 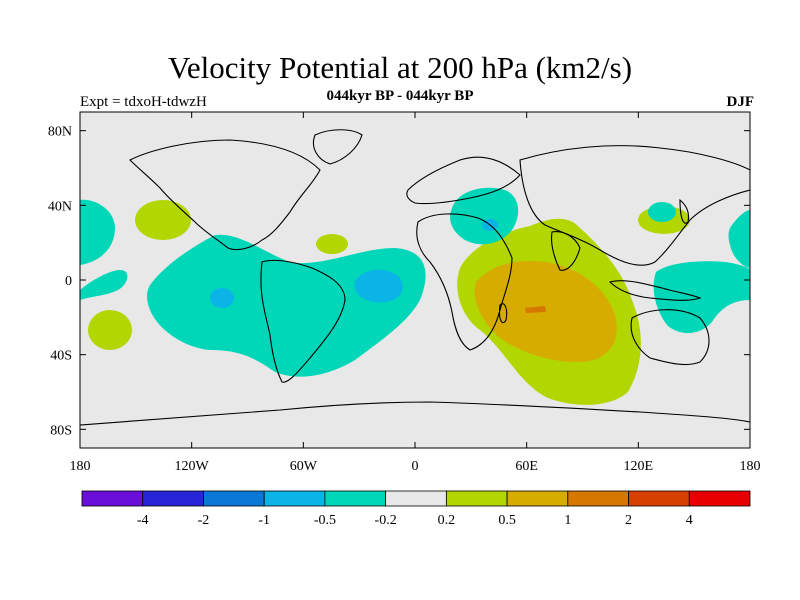 I want to click on map-title: Velocity Potential at 200 hPa (km2/s), so click(x=400, y=67).